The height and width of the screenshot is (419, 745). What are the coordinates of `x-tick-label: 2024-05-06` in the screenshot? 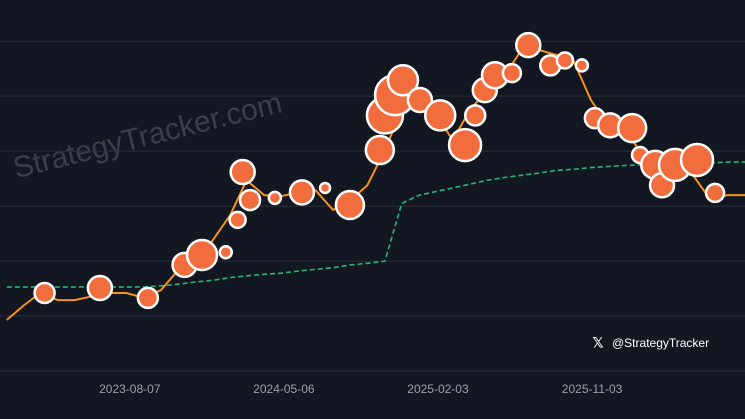 It's located at (284, 389).